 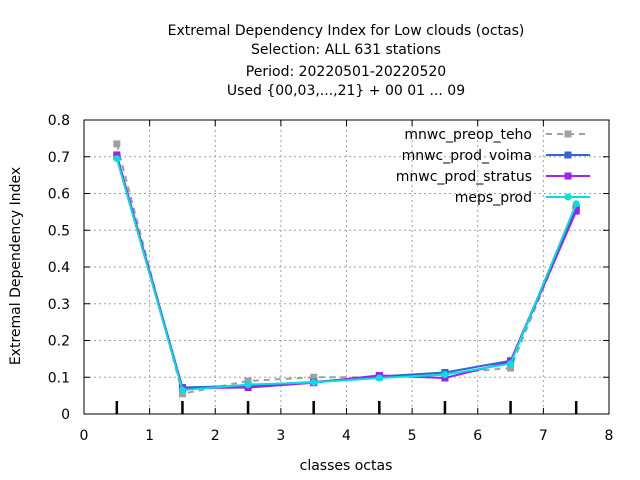 I want to click on legend-entry: mnwc_prod_voima, so click(x=496, y=156).